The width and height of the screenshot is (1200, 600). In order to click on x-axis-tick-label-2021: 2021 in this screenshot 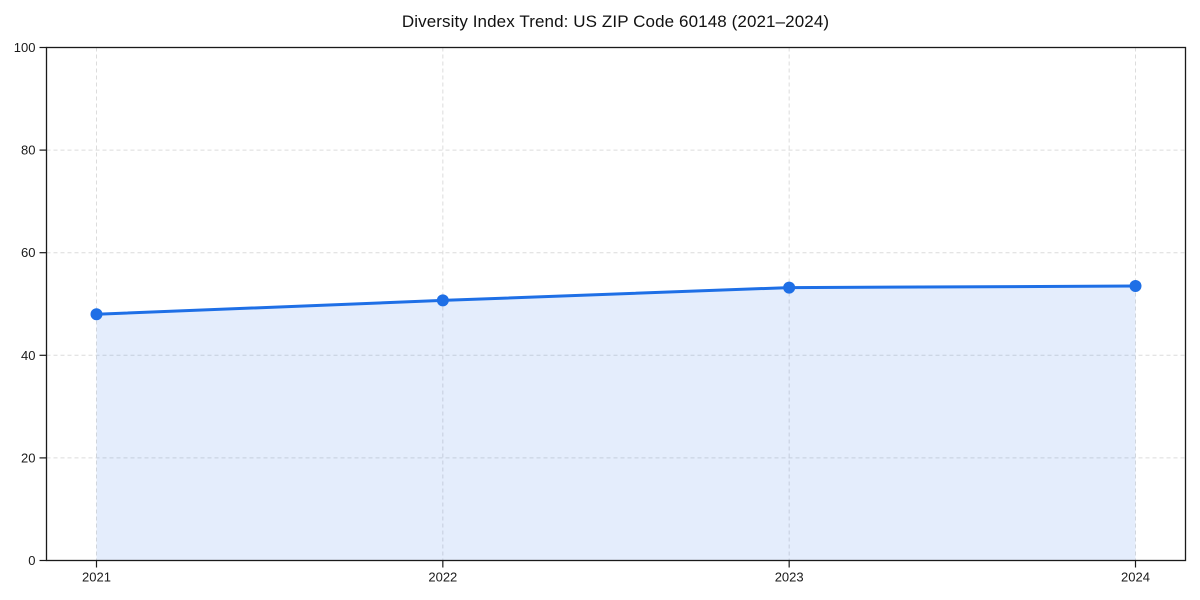, I will do `click(96, 577)`.